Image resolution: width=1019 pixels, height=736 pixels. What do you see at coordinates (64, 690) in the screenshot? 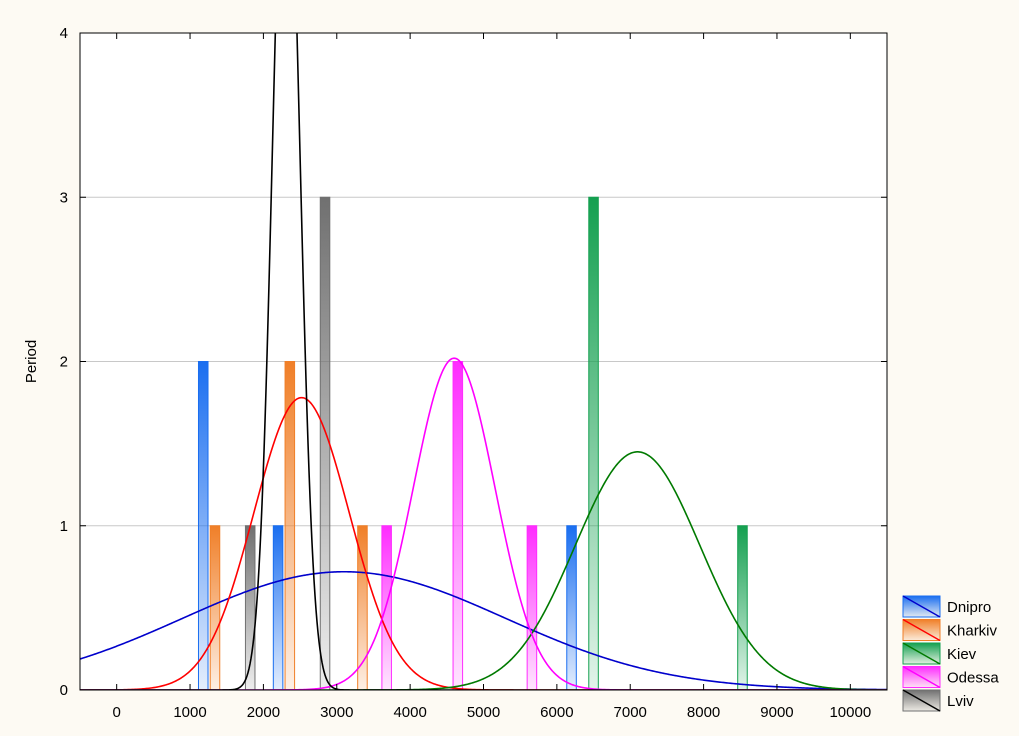
I see `y-tick-label: 0` at bounding box center [64, 690].